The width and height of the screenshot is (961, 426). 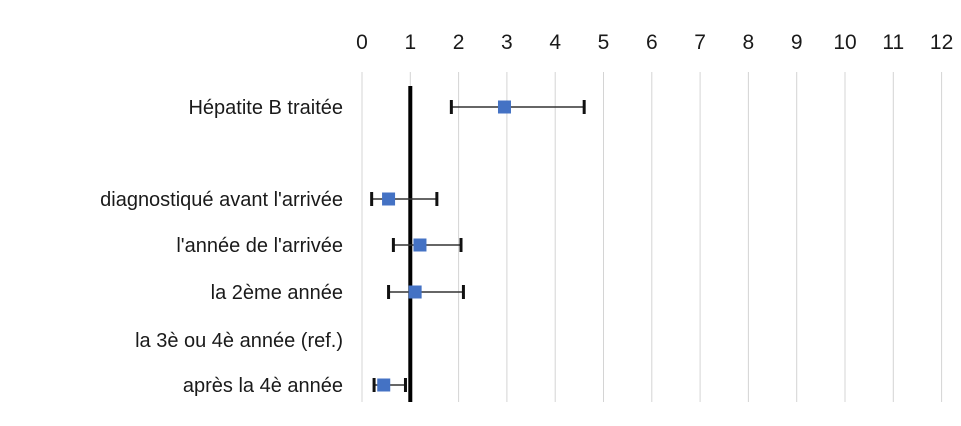 I want to click on x-tick-label: 1, so click(x=410, y=42).